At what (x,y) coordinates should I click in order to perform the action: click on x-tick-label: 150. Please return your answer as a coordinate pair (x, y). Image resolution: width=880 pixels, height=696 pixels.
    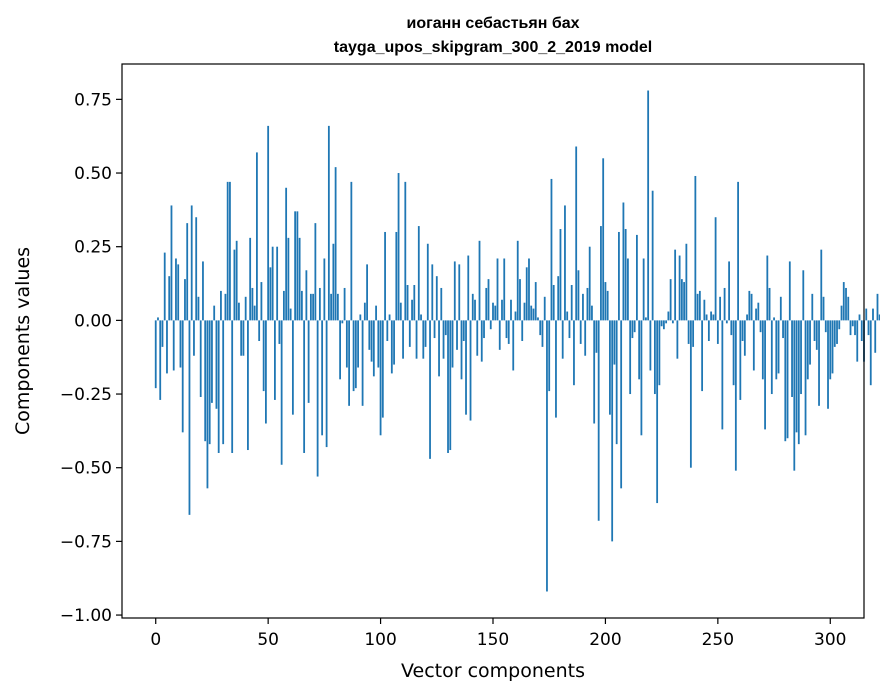
    Looking at the image, I should click on (493, 640).